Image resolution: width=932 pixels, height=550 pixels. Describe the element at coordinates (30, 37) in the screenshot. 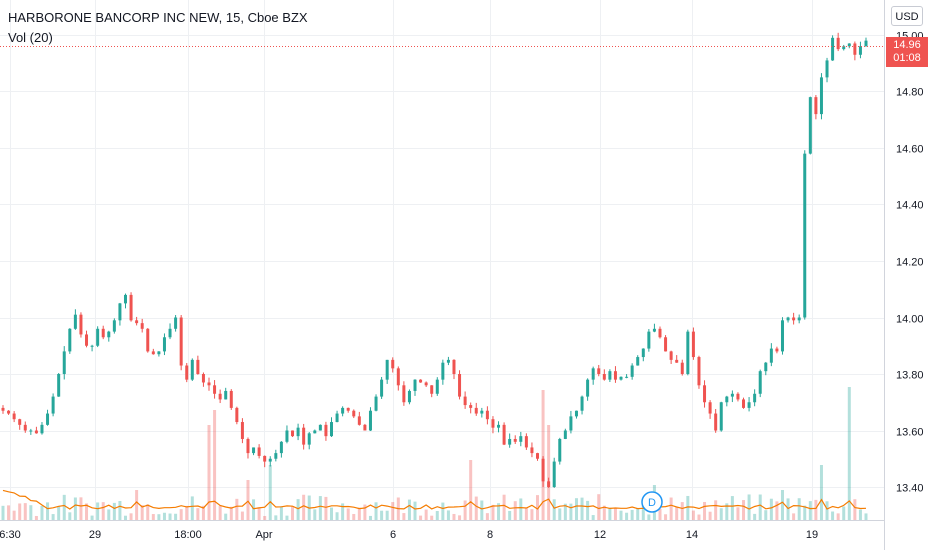

I see `volume-indicator-label: Vol (20)` at that location.